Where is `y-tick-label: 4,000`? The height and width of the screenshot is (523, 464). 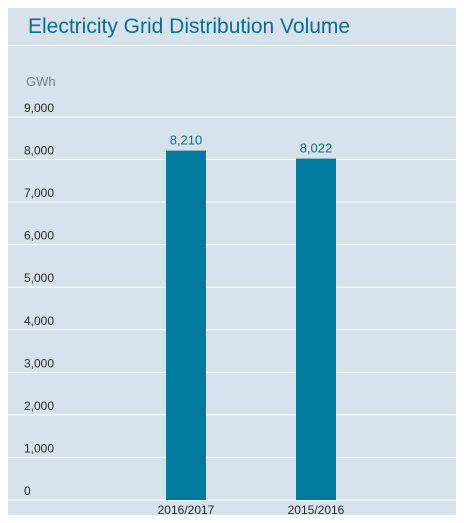 y-tick-label: 4,000 is located at coordinates (39, 321).